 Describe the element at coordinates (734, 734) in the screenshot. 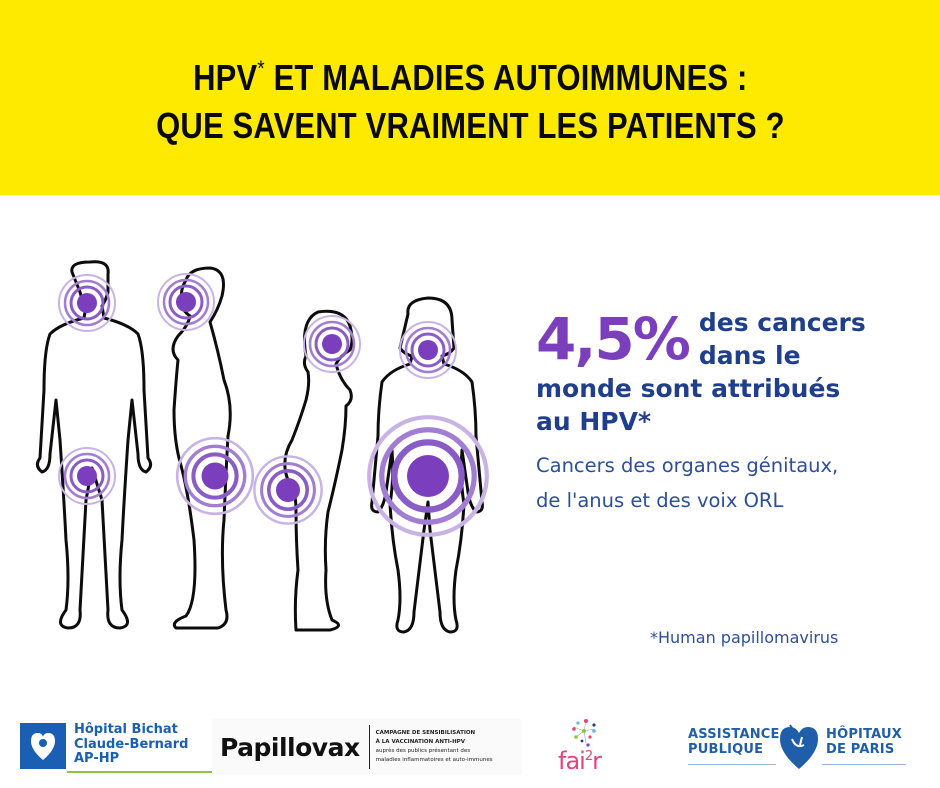

I see `aphp-left-1: ASSISTANCE` at that location.